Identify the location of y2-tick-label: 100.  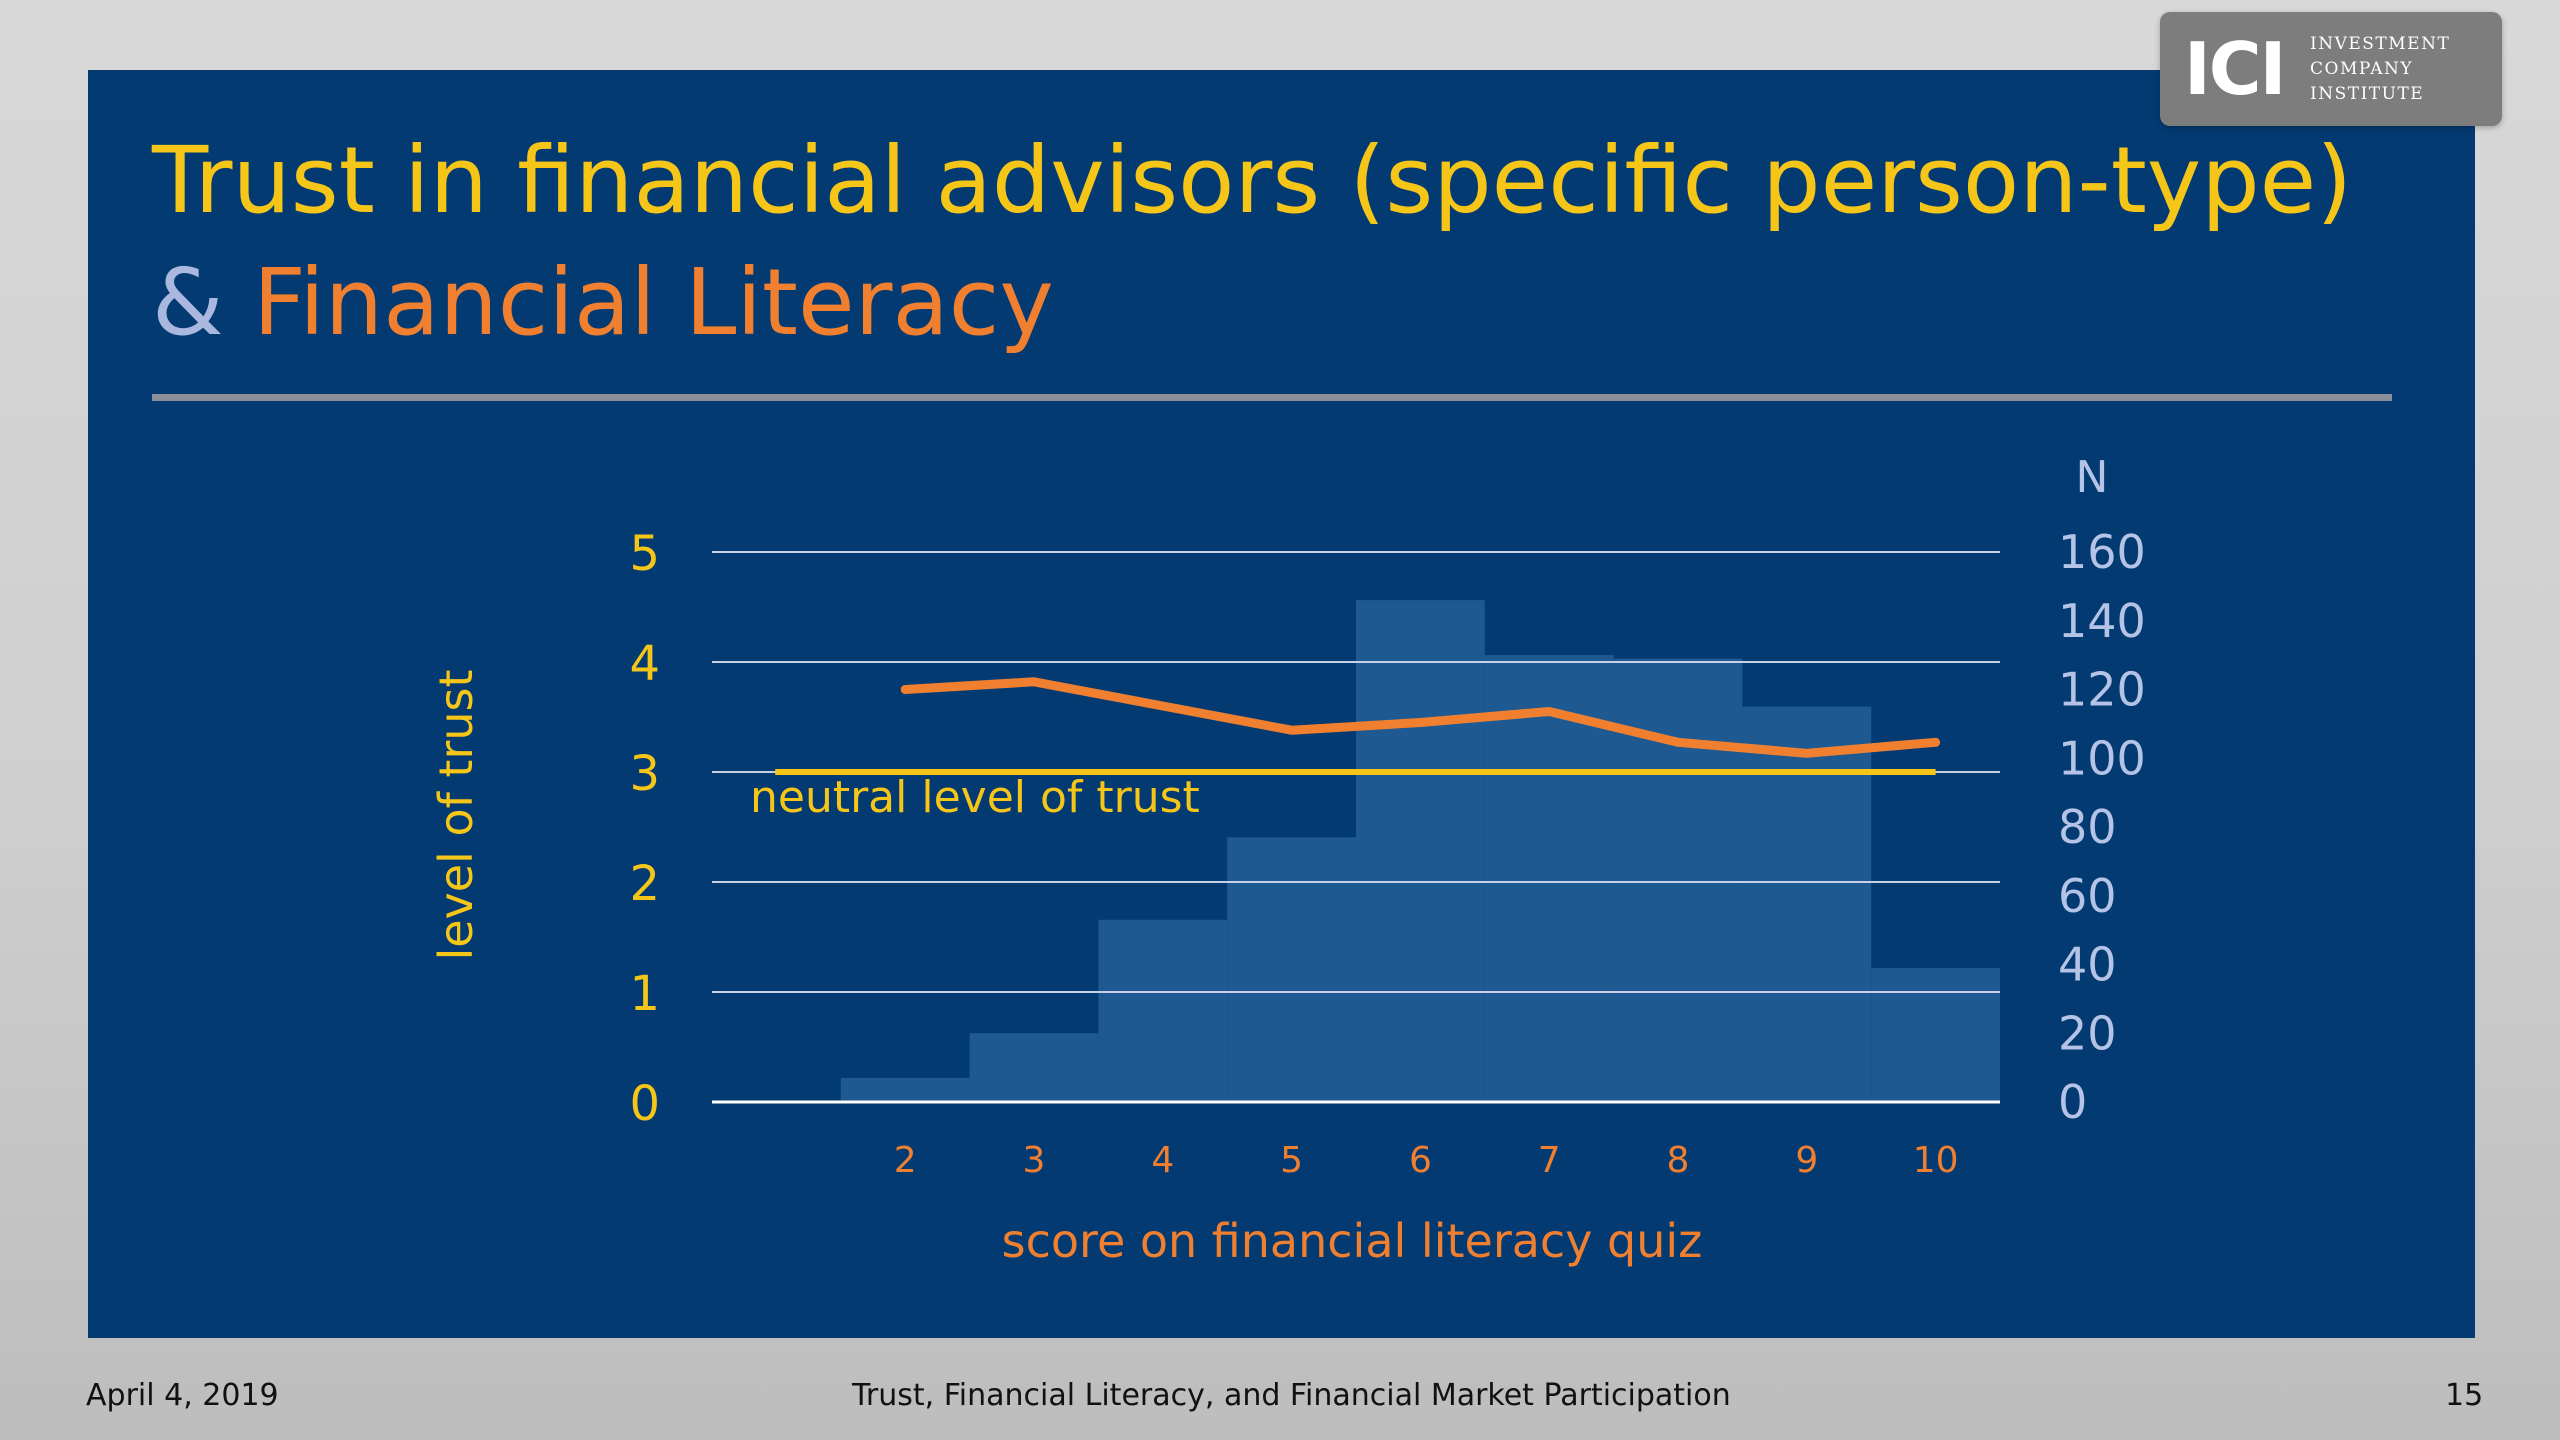
(2102, 758).